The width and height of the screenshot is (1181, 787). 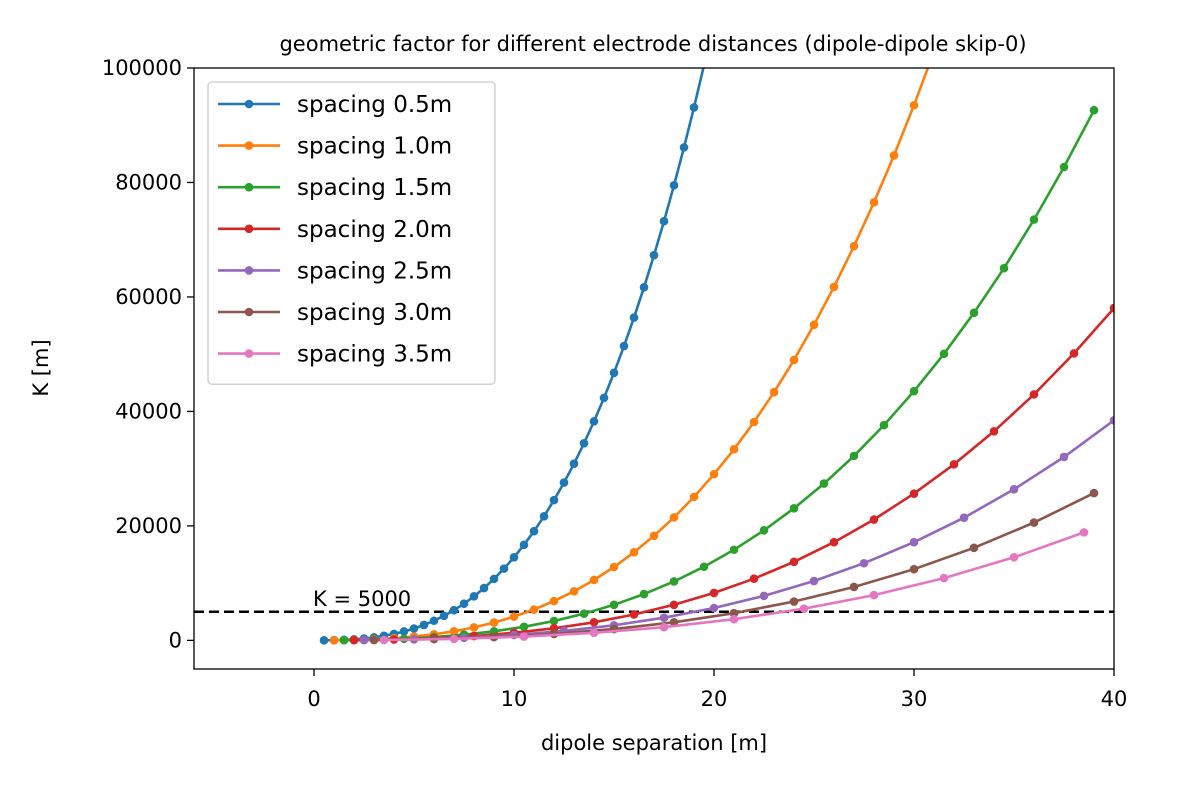 I want to click on legend-entry: spacing 3.0m, so click(x=335, y=313).